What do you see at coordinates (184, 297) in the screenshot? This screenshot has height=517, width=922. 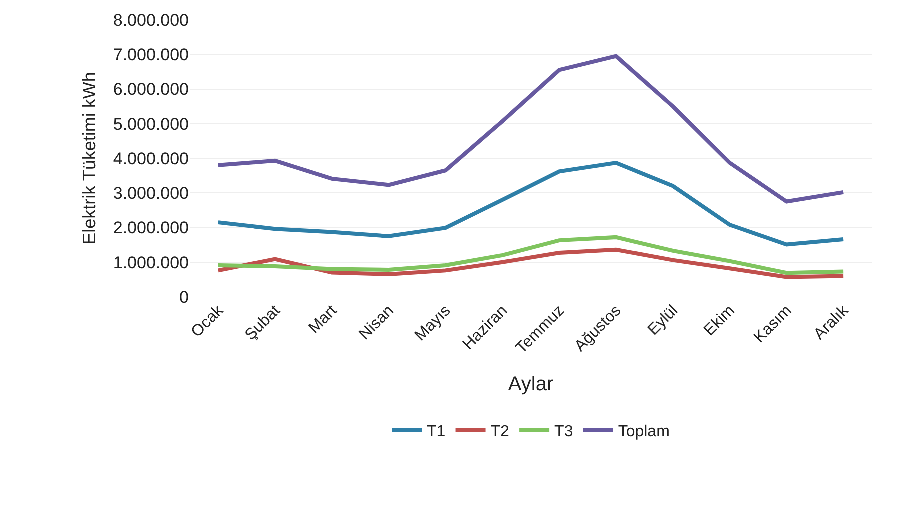 I see `y-tick-label: 0` at bounding box center [184, 297].